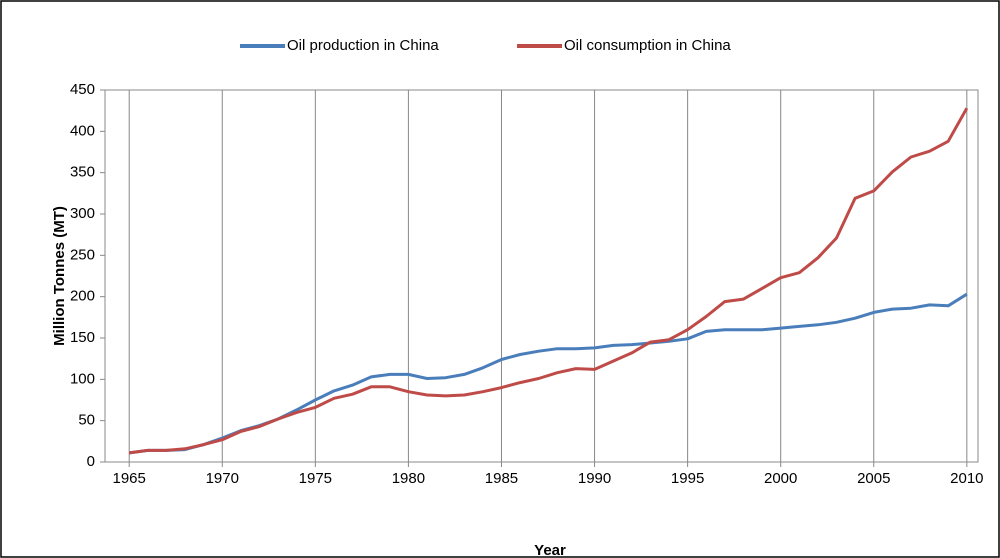 The image size is (1000, 558). What do you see at coordinates (363, 45) in the screenshot?
I see `legend-label: Oil production in China` at bounding box center [363, 45].